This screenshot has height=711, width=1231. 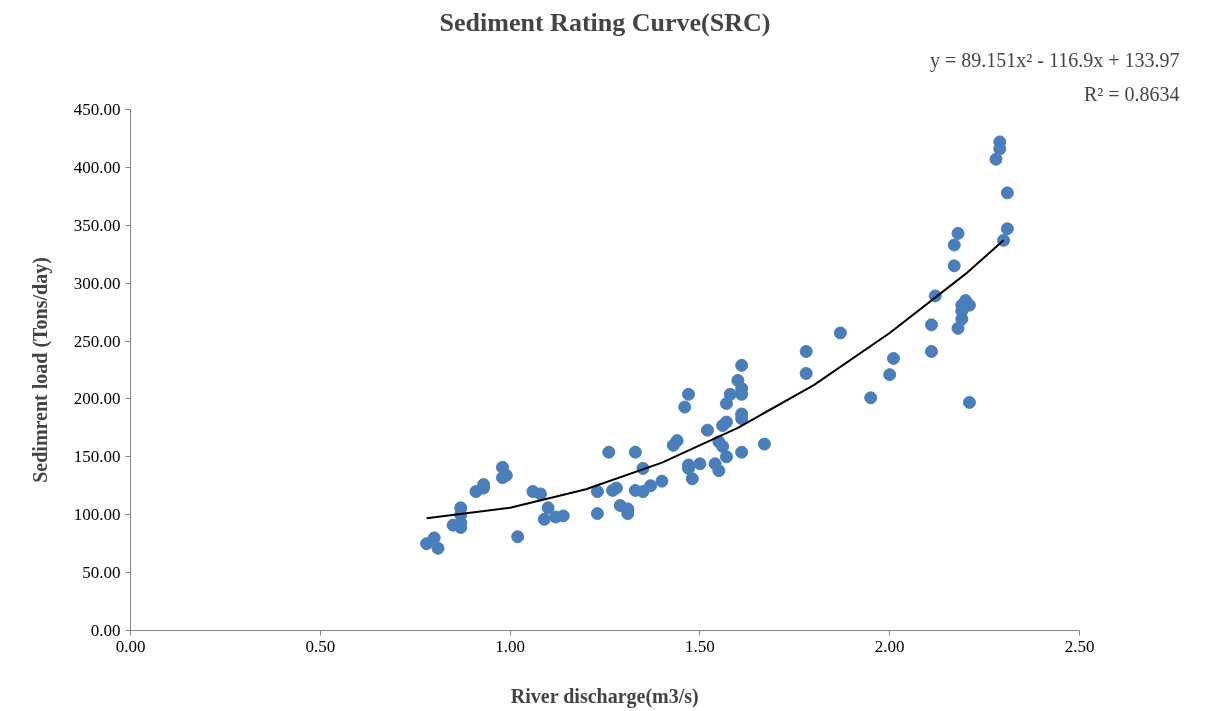 What do you see at coordinates (97, 167) in the screenshot?
I see `y-tick-label: 400.00` at bounding box center [97, 167].